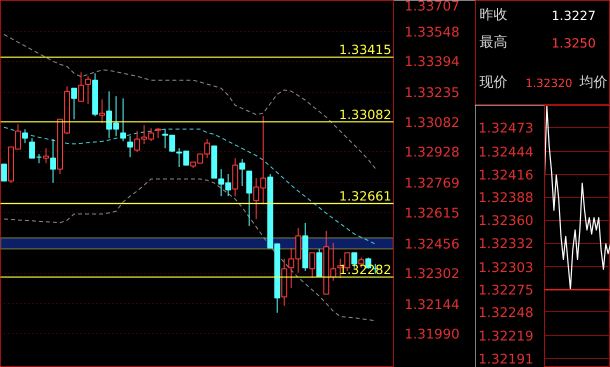 The height and width of the screenshot is (367, 610). What do you see at coordinates (506, 359) in the screenshot?
I see `y-tick-label: 1.32191` at bounding box center [506, 359].